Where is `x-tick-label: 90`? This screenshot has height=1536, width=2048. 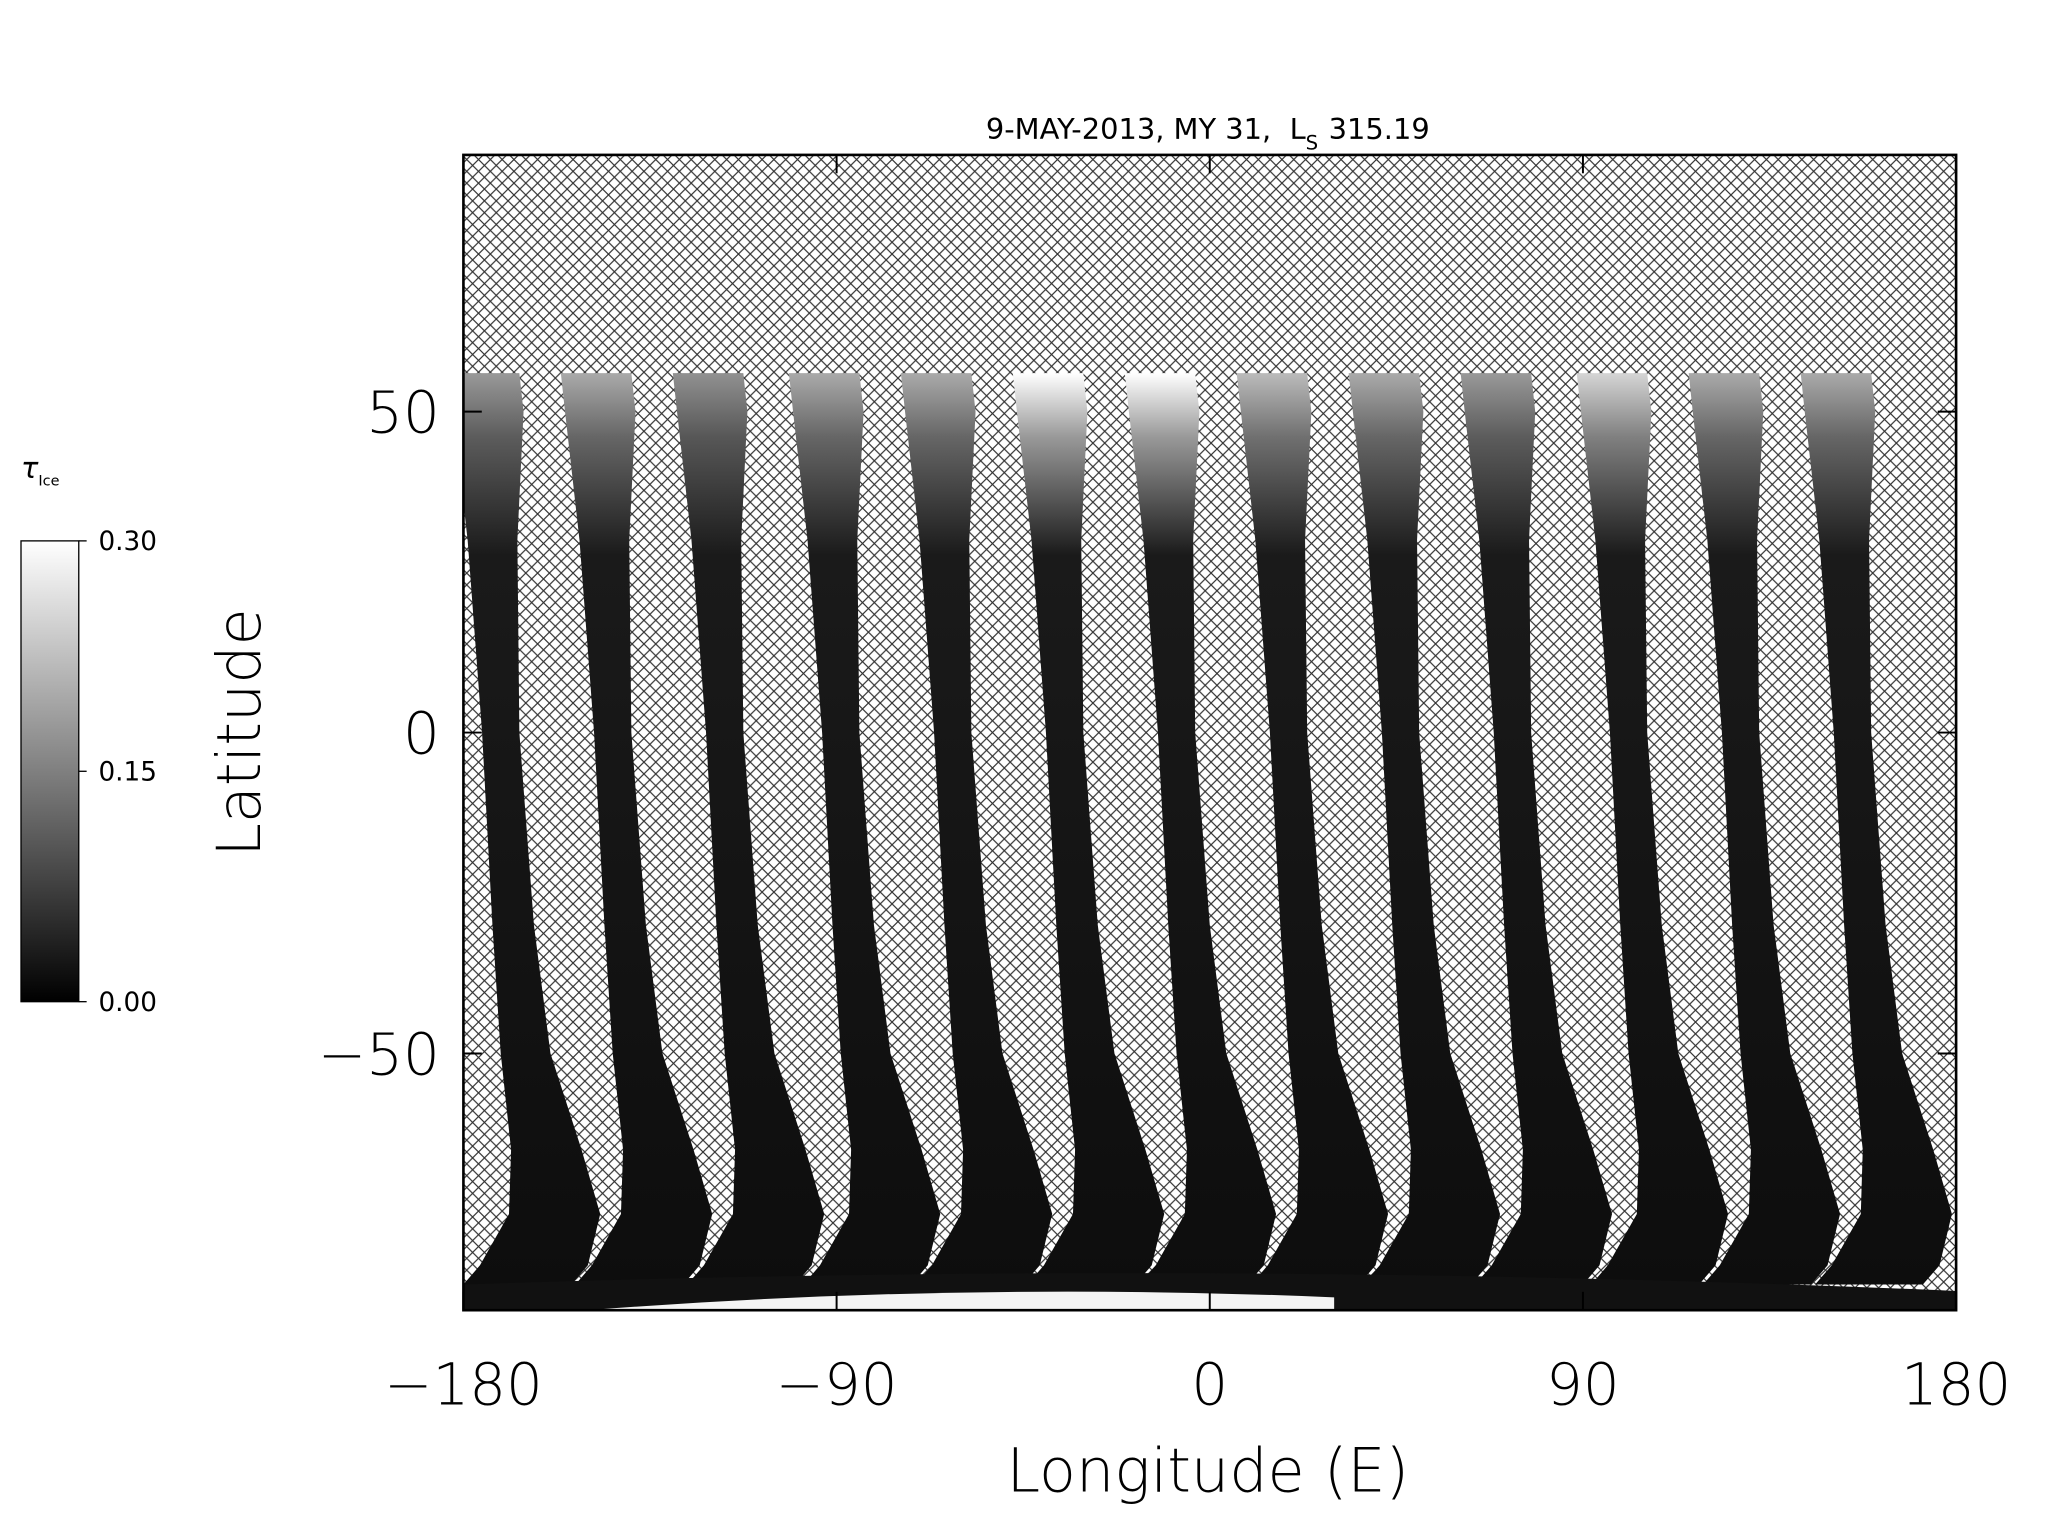 x-tick-label: 90 is located at coordinates (1583, 1385).